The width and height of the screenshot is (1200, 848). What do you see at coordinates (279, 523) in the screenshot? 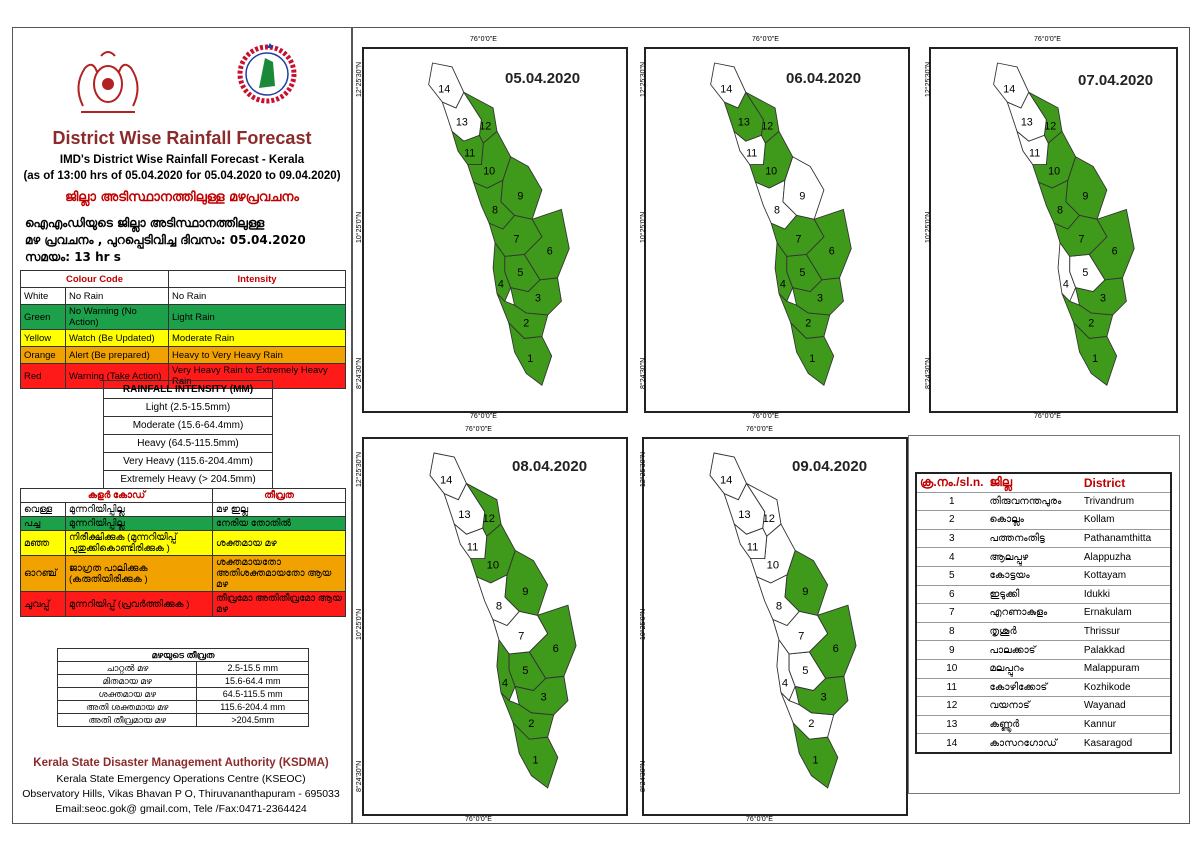
I see `ml-colour-intensity: നേരിയ തോതിൽ` at bounding box center [279, 523].